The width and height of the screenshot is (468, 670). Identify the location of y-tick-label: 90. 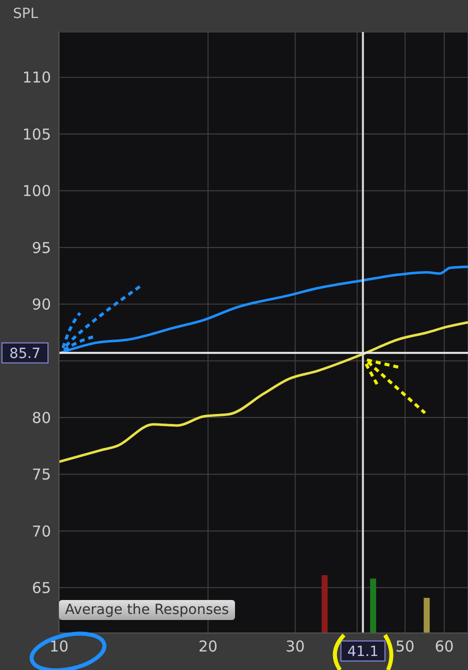
(41, 304).